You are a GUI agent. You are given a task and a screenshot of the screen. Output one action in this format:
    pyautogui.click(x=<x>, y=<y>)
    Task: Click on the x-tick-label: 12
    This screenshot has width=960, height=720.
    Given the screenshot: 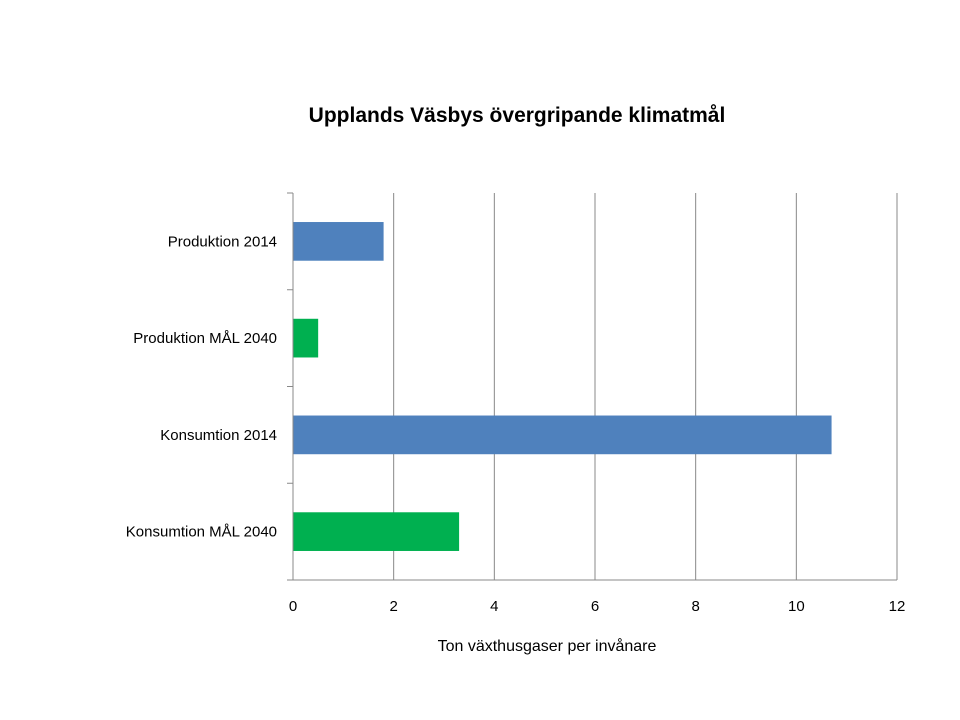 What is the action you would take?
    pyautogui.click(x=897, y=606)
    